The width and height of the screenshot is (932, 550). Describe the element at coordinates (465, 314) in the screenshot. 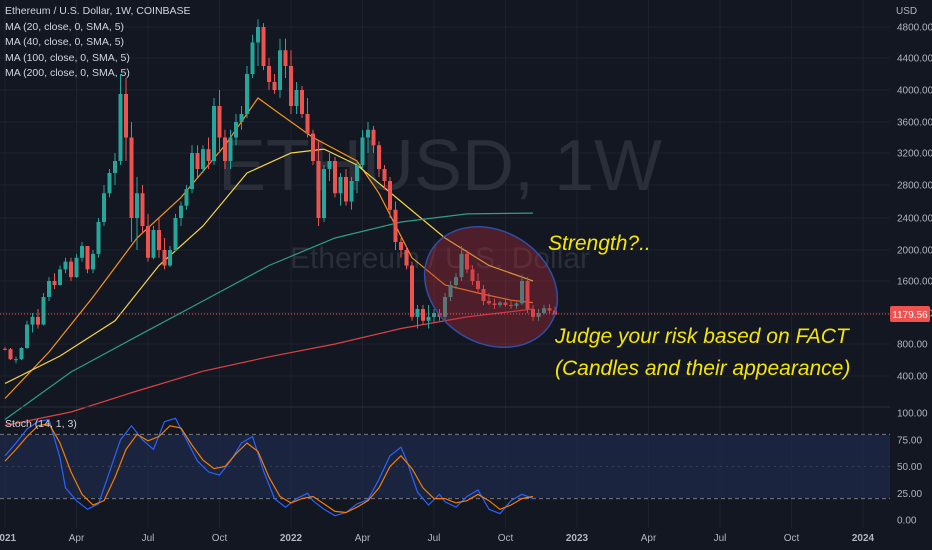

I see `last-price-tag: 1179.56` at that location.